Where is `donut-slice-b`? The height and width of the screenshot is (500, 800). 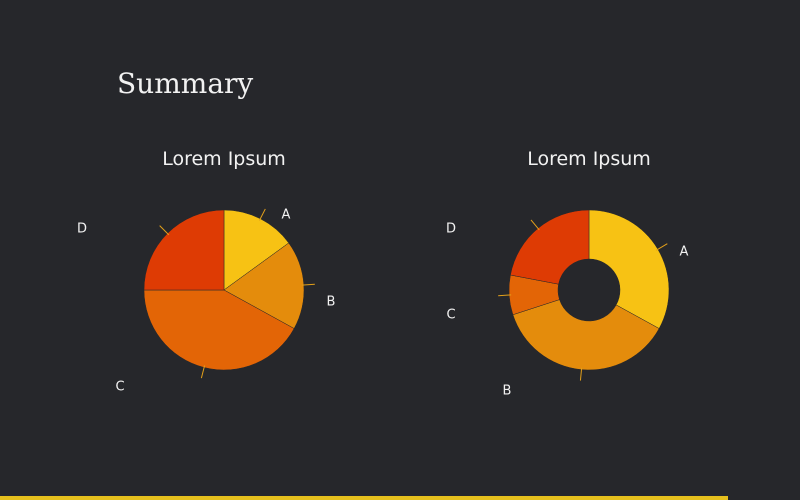
donut-slice-b is located at coordinates (586, 335).